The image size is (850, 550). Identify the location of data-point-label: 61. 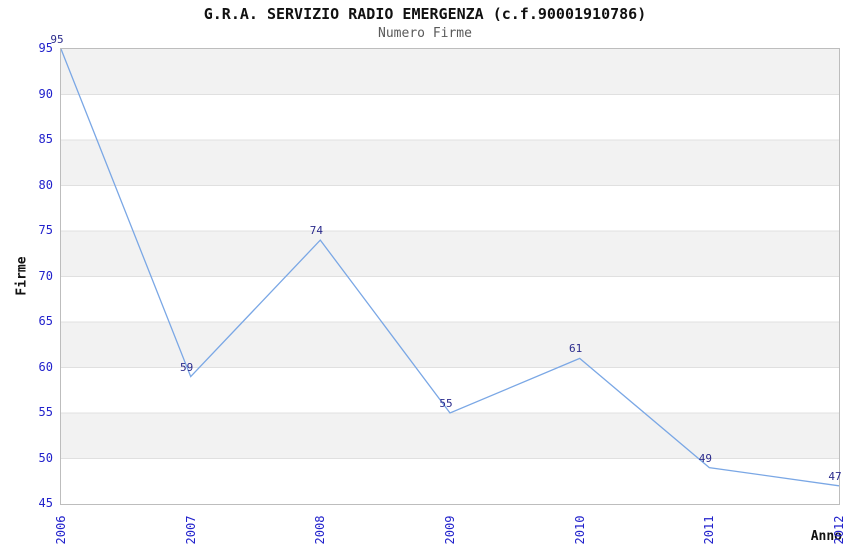
(576, 349).